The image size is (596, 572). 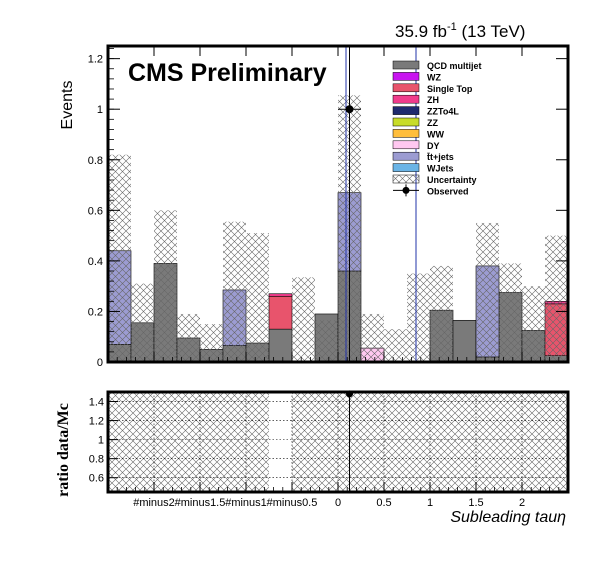 What do you see at coordinates (448, 191) in the screenshot?
I see `legend-label-11: Observed` at bounding box center [448, 191].